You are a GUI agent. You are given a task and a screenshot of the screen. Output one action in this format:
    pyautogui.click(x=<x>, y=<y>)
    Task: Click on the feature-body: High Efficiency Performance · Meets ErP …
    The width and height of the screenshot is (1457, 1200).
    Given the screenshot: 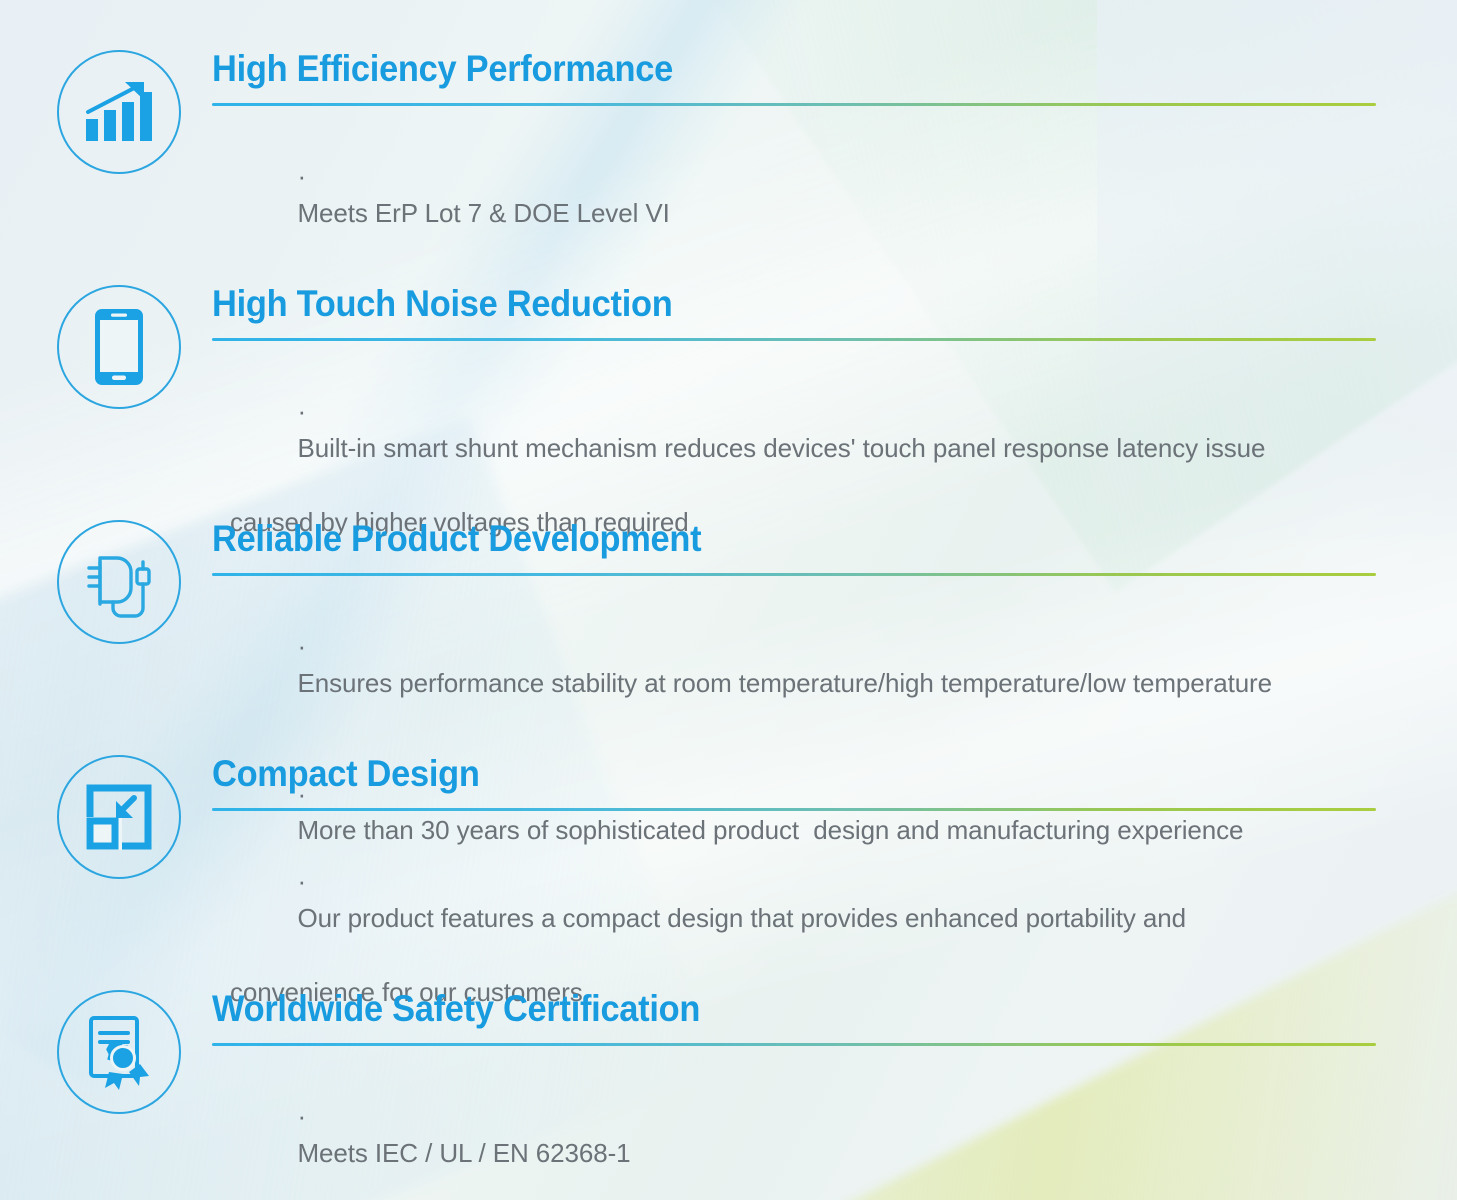 What is the action you would take?
    pyautogui.click(x=794, y=159)
    